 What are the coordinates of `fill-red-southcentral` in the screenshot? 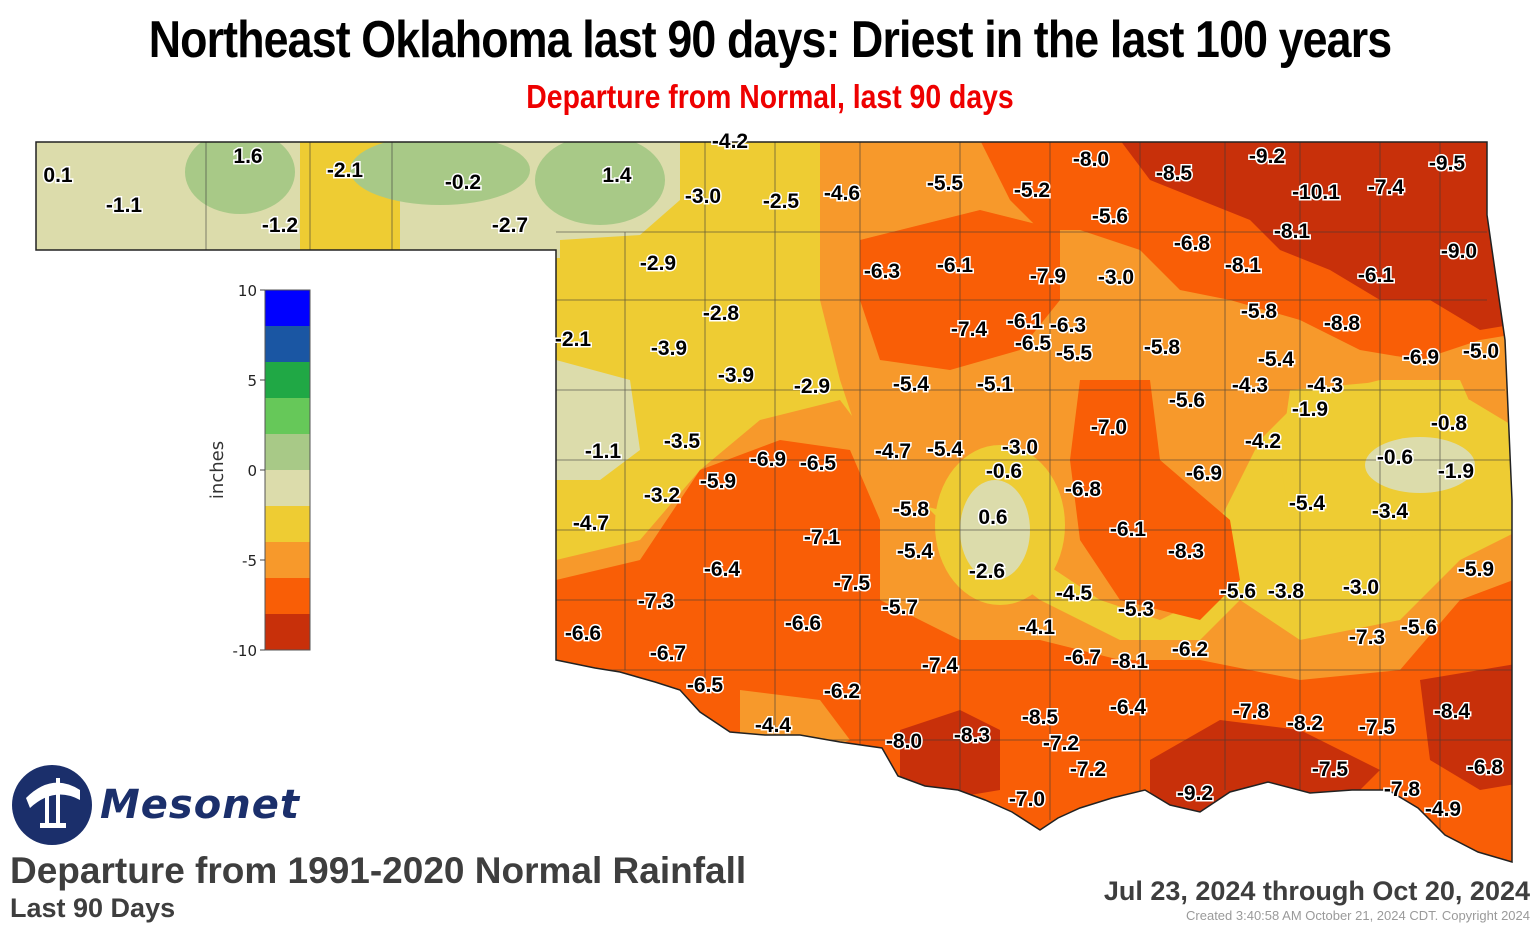 It's located at (950, 755).